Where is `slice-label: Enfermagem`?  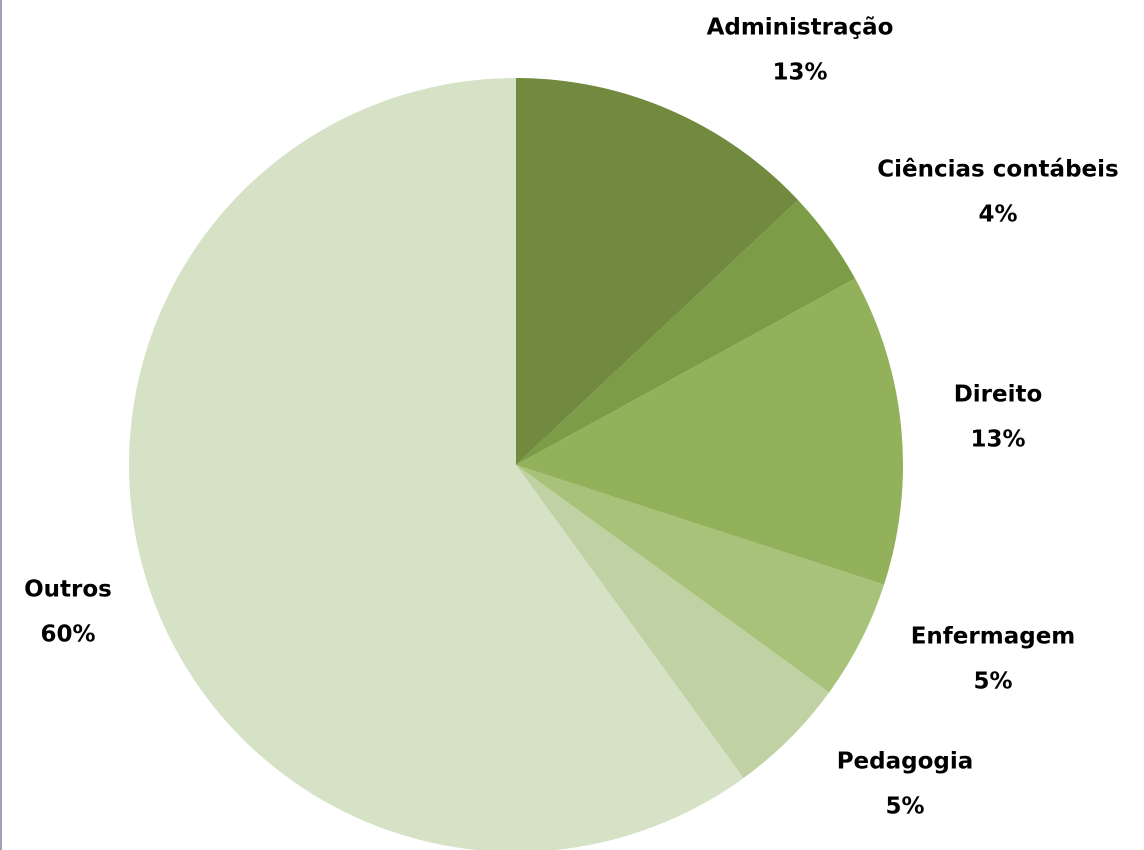
slice-label: Enfermagem is located at coordinates (993, 637).